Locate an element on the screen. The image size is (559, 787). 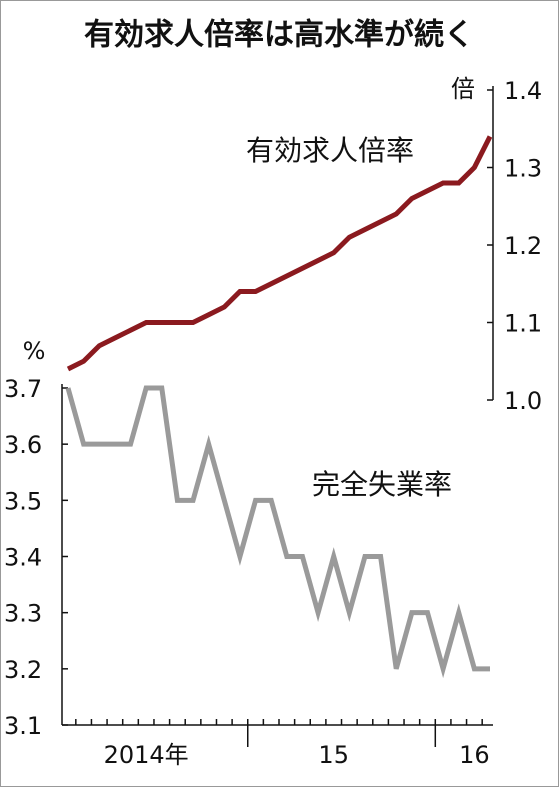
y-tick-label: 3.1 is located at coordinates (23, 726).